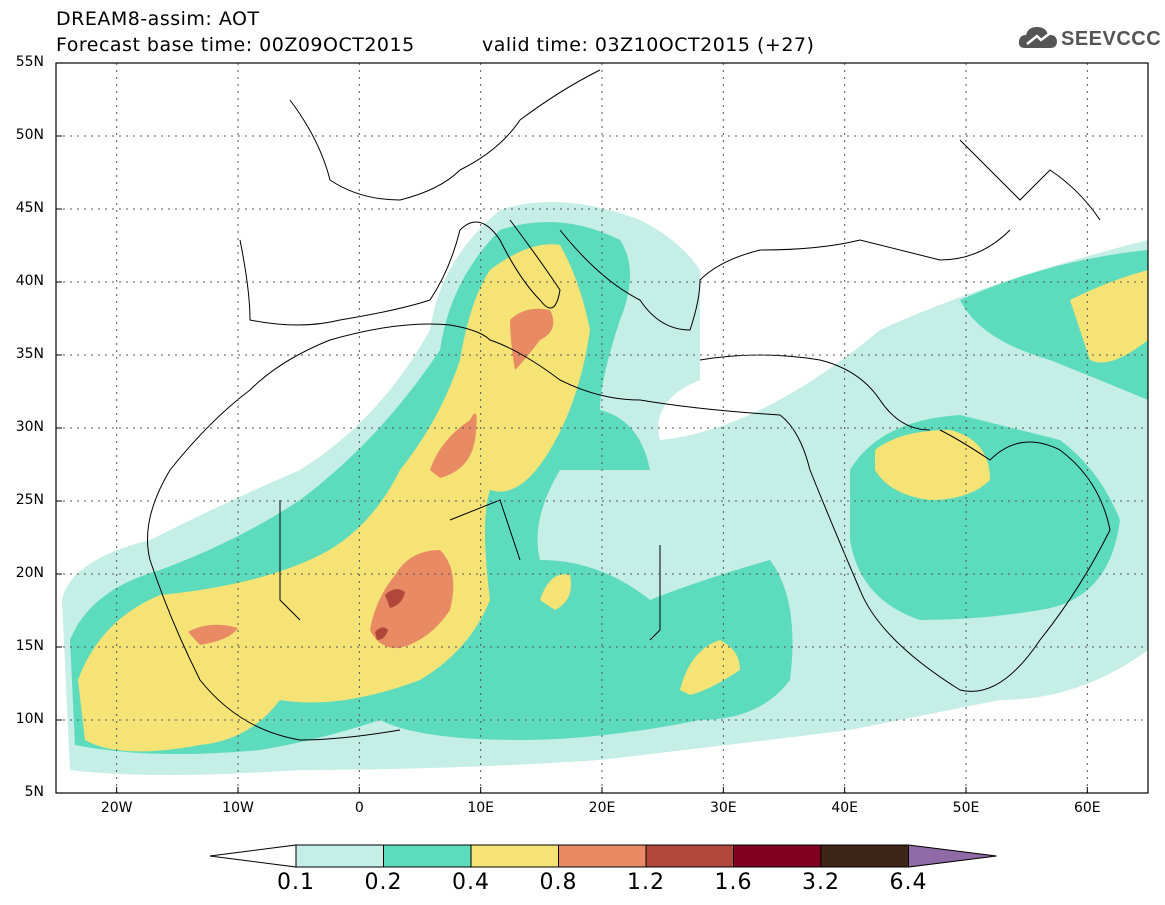  What do you see at coordinates (383, 882) in the screenshot?
I see `colorbar-label: 0.2` at bounding box center [383, 882].